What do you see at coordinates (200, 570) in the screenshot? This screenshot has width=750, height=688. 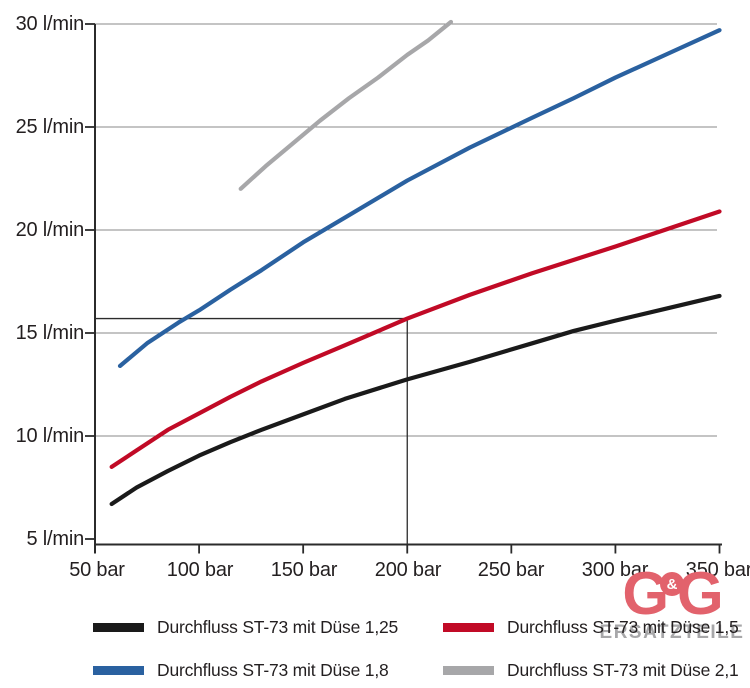 I see `x-tick-label-100bar: 100 bar` at bounding box center [200, 570].